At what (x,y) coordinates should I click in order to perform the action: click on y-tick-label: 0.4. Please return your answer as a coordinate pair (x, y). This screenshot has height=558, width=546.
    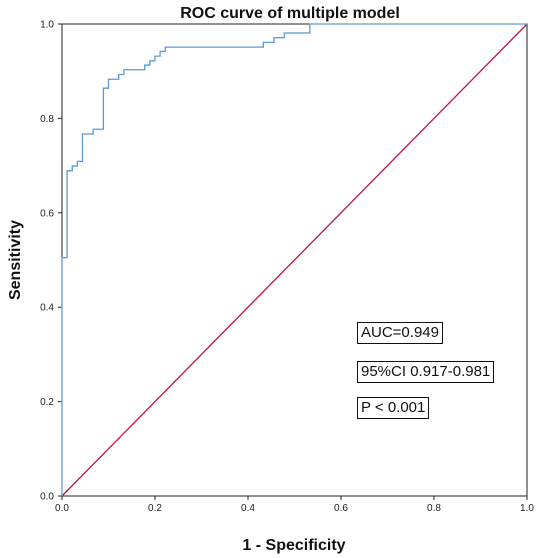
    Looking at the image, I should click on (47, 308).